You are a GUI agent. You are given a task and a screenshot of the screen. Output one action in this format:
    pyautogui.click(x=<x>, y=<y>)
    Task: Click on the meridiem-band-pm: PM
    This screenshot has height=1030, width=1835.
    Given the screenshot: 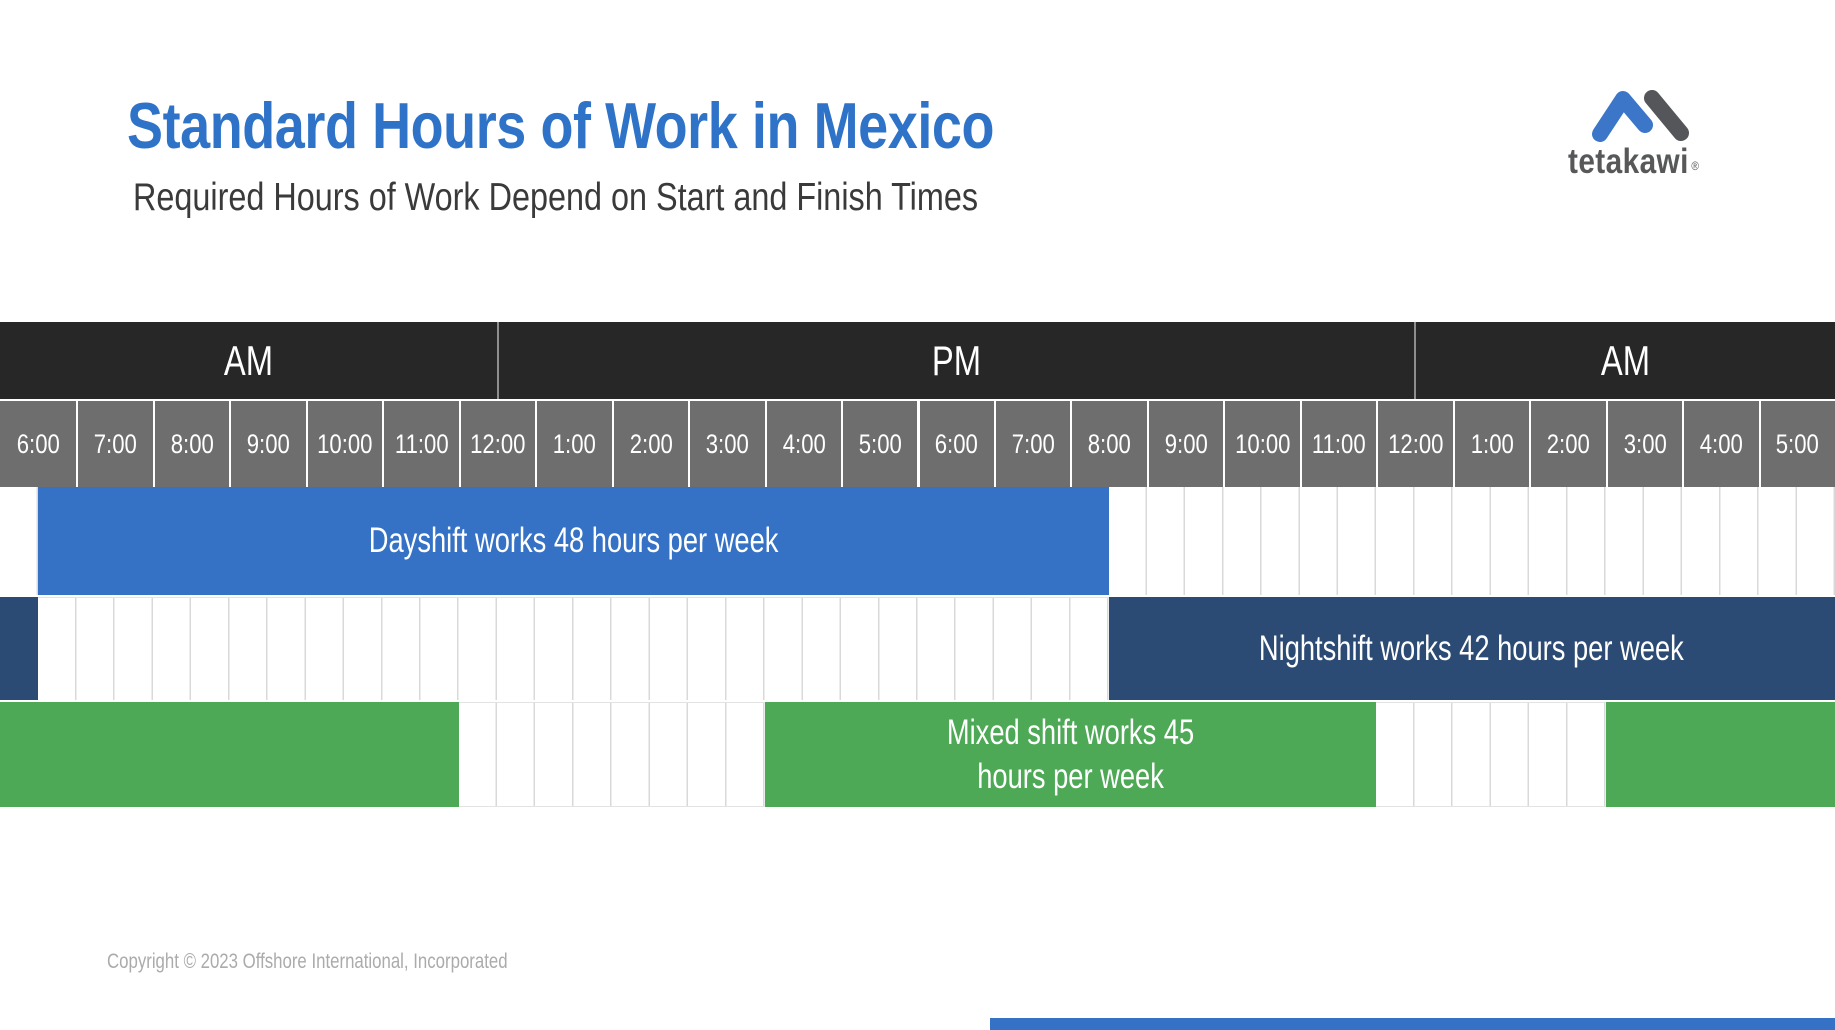 What is the action you would take?
    pyautogui.click(x=955, y=360)
    